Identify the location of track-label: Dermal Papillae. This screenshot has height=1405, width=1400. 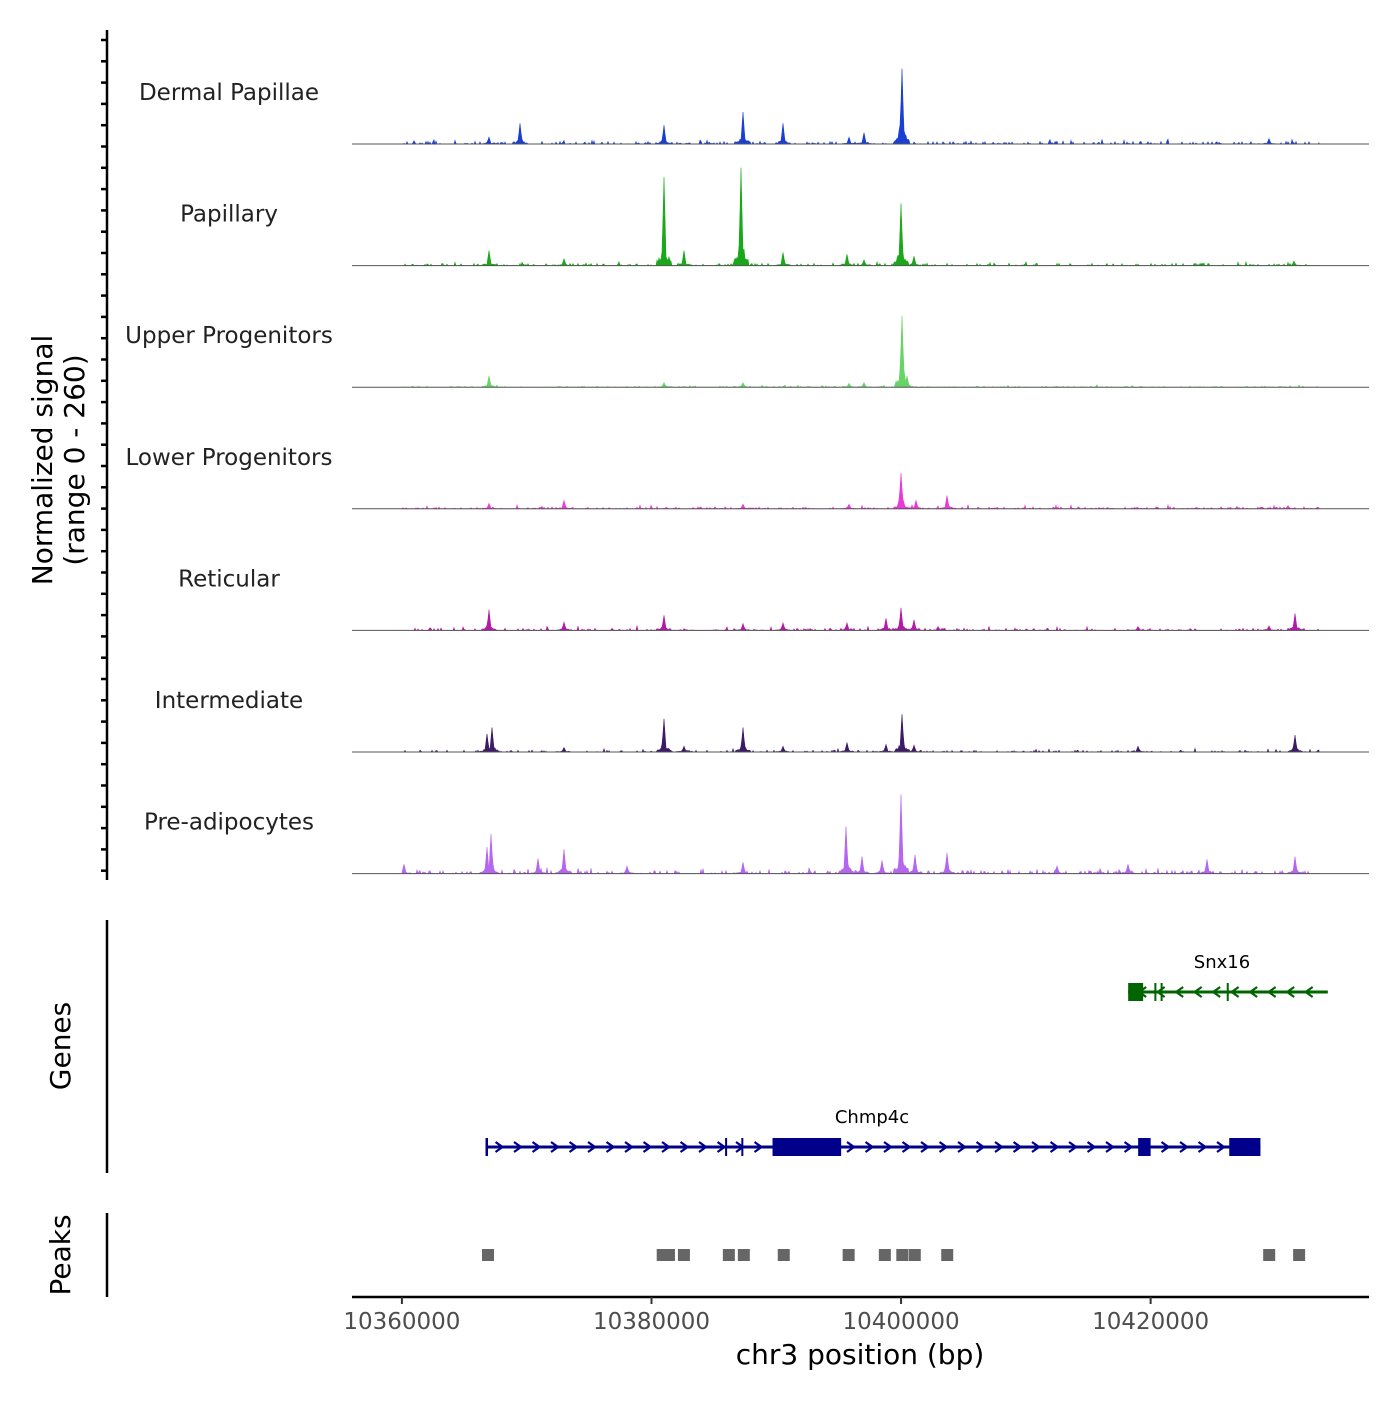
(229, 93).